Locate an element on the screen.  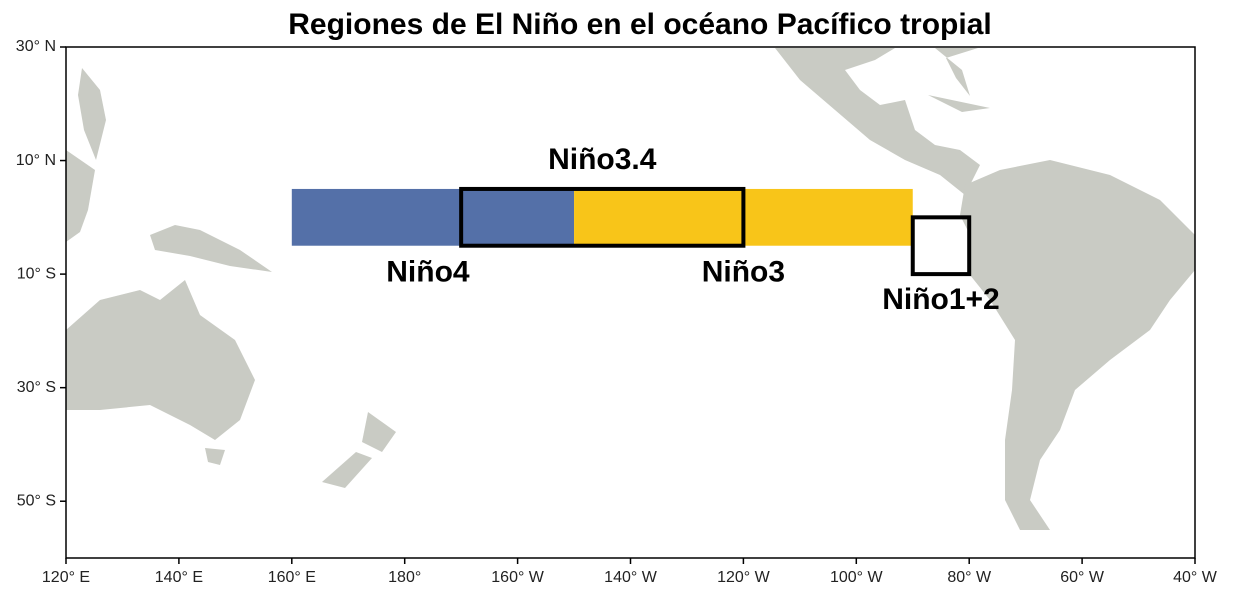
x-tick-label: 160° W is located at coordinates (518, 577).